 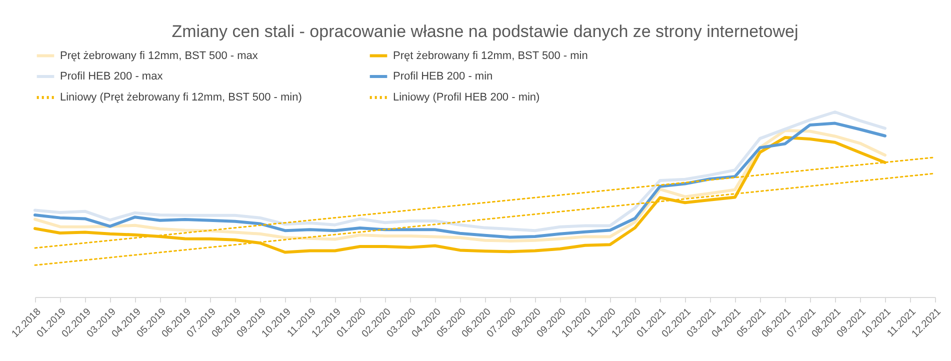 What do you see at coordinates (466, 98) in the screenshot?
I see `legend-label: Liniowy (Profil HEB 200 - min)` at bounding box center [466, 98].